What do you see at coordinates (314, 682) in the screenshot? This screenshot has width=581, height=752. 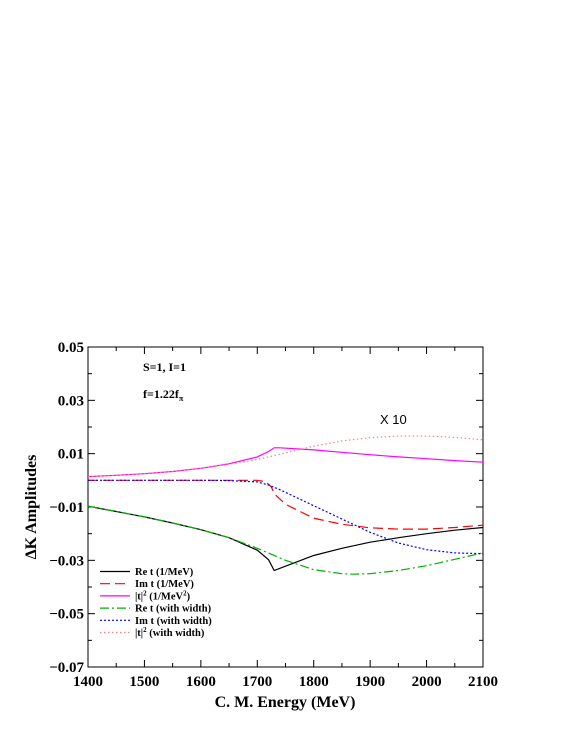 I see `x-tick-label: 1800` at bounding box center [314, 682].